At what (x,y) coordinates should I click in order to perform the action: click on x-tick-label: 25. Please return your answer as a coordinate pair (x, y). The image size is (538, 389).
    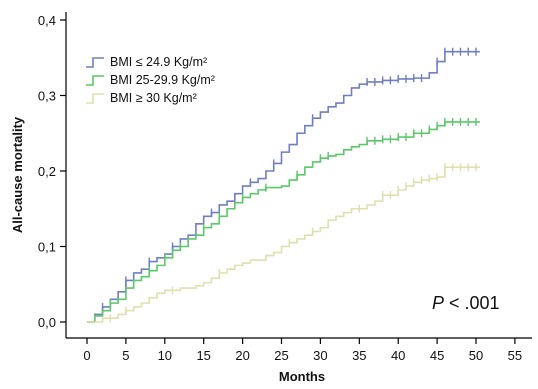
    Looking at the image, I should click on (281, 355).